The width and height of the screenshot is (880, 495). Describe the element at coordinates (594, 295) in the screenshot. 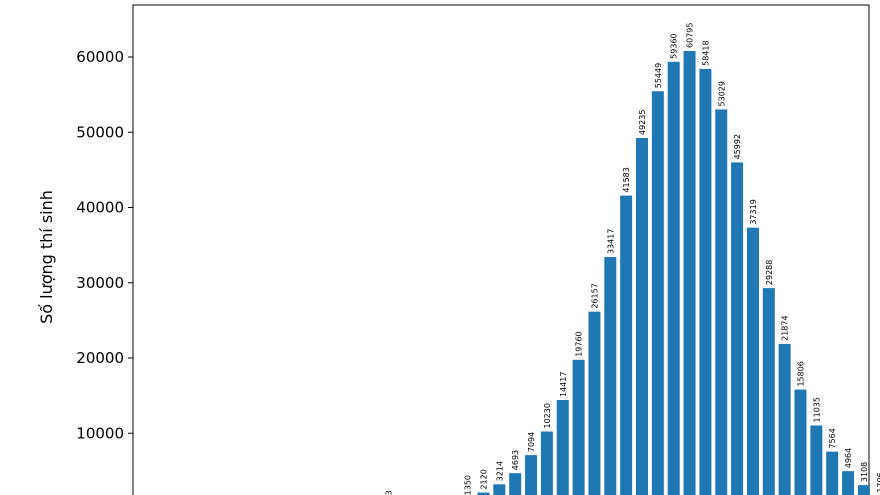

I see `data-label: 26157` at that location.